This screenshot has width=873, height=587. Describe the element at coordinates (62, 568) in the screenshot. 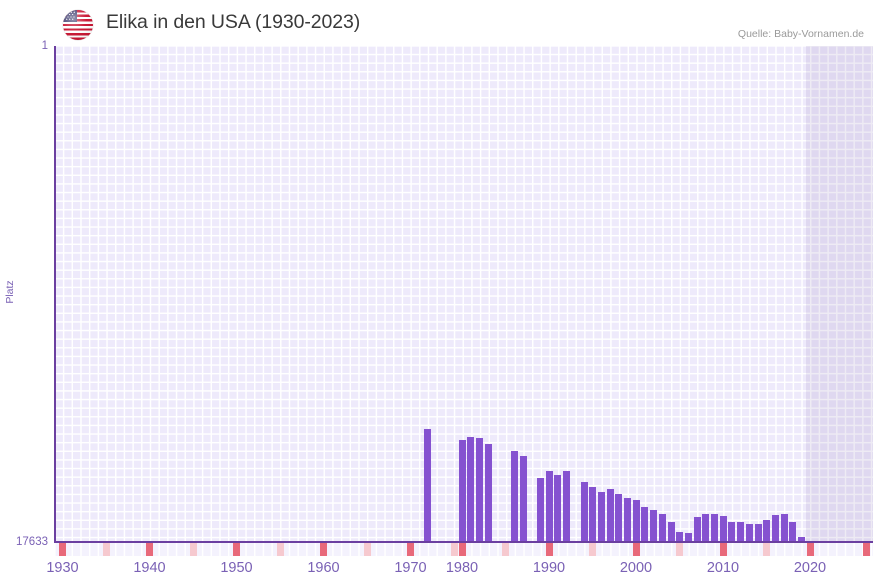

I see `x-tick-label-1930: 1930` at that location.